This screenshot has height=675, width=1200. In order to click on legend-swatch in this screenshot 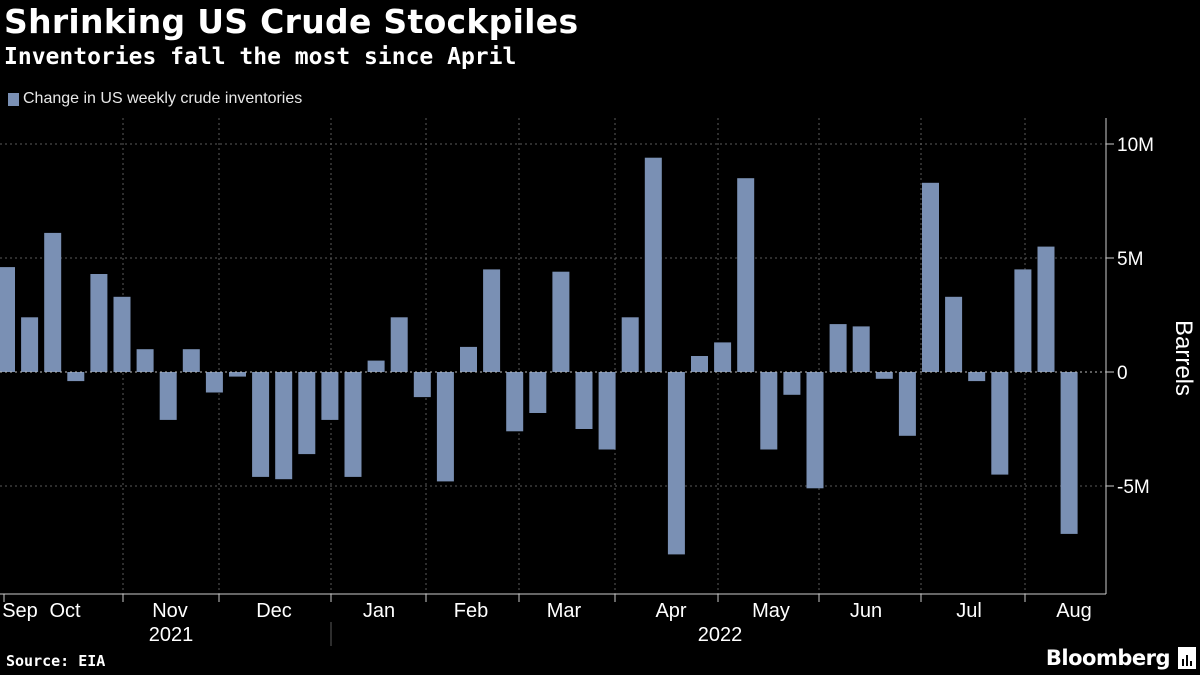, I will do `click(13, 99)`.